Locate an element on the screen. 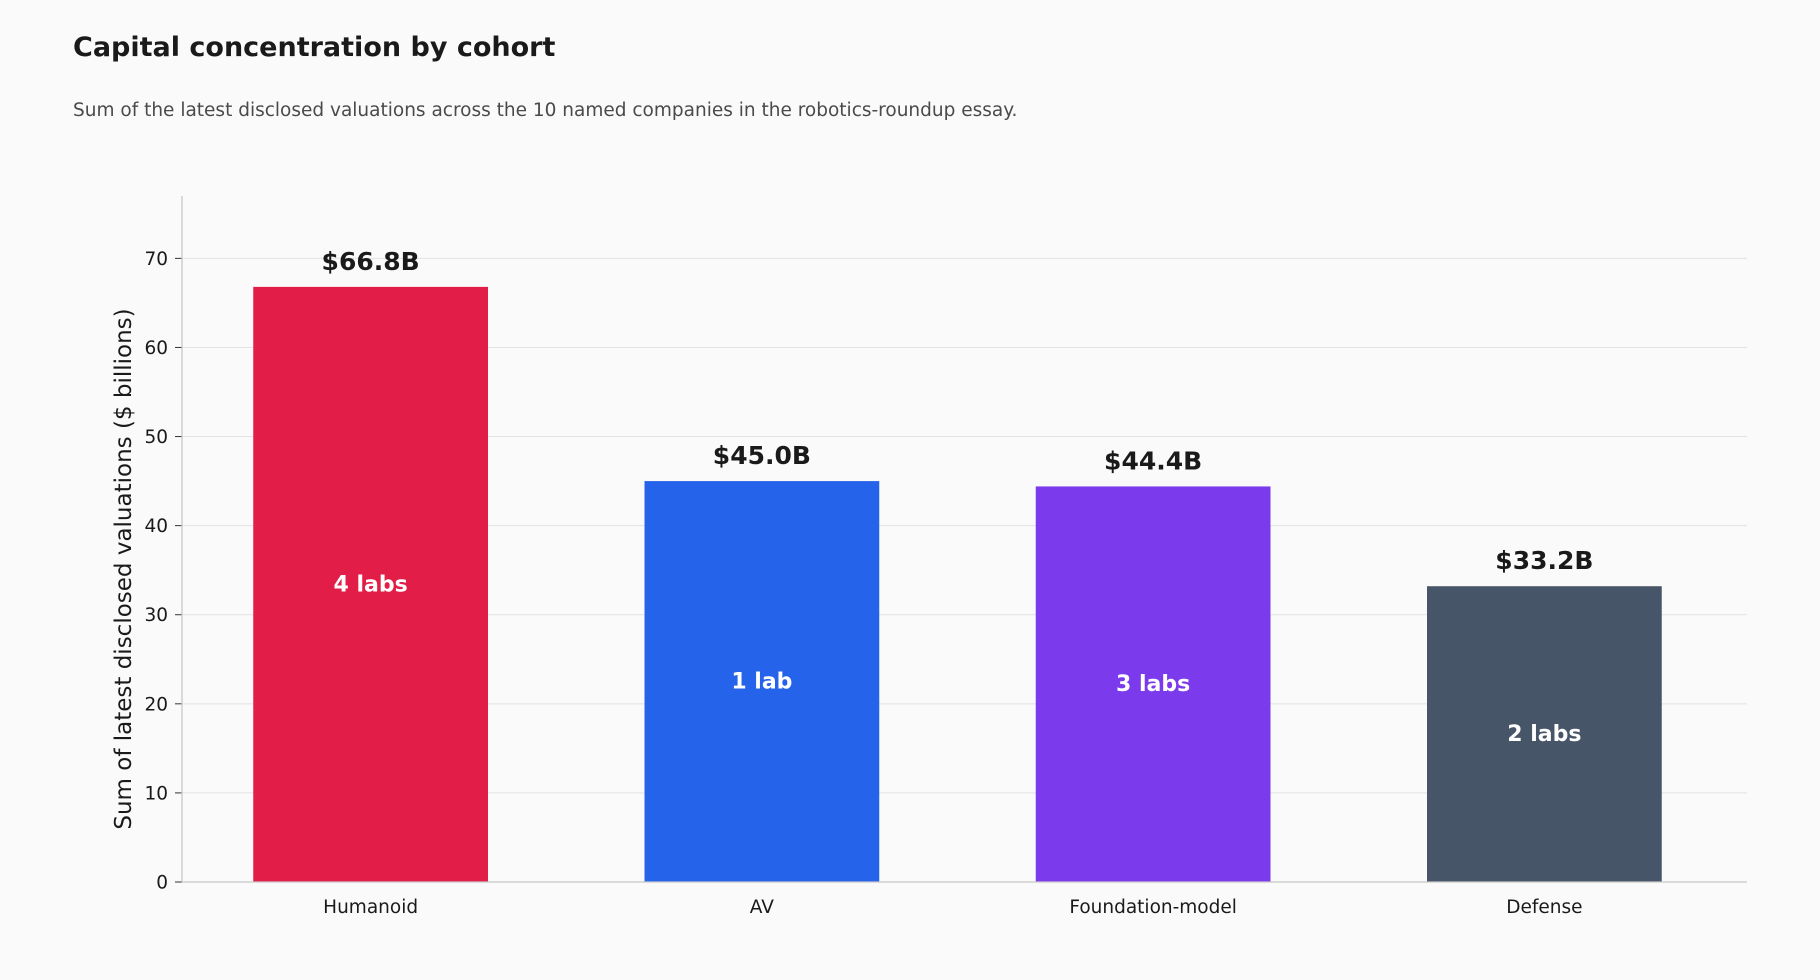 This screenshot has width=1820, height=980. chart-title: Capital concentration by cohort is located at coordinates (314, 47).